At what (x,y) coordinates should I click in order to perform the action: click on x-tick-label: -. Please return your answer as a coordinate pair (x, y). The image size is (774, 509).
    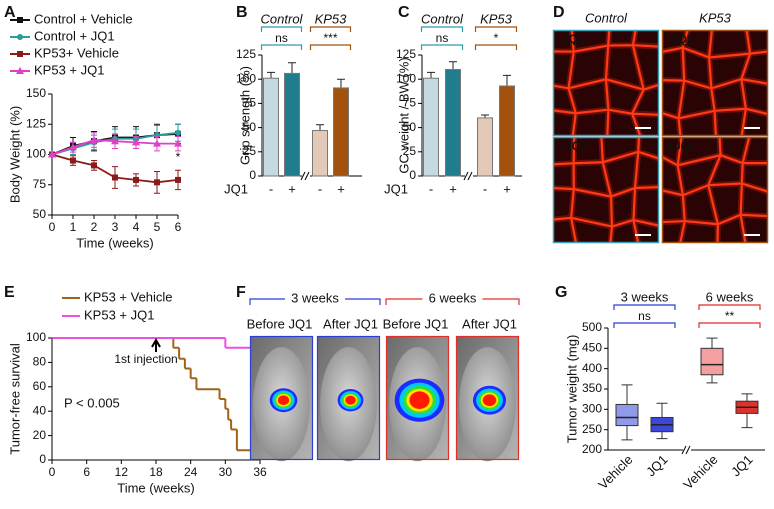
    Looking at the image, I should click on (431, 188).